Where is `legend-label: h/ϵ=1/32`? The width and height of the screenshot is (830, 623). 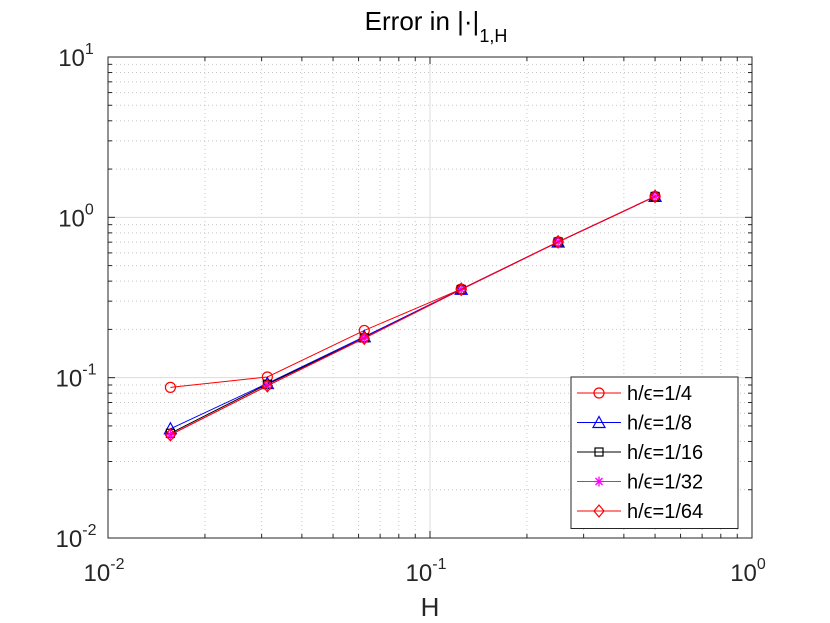 legend-label: h/ϵ=1/32 is located at coordinates (665, 483).